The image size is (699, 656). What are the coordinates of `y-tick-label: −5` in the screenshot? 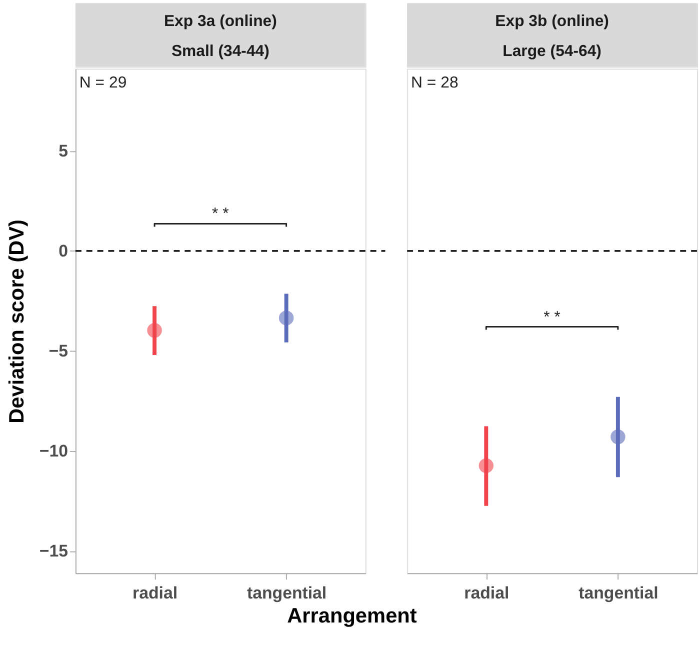 It's located at (58, 350).